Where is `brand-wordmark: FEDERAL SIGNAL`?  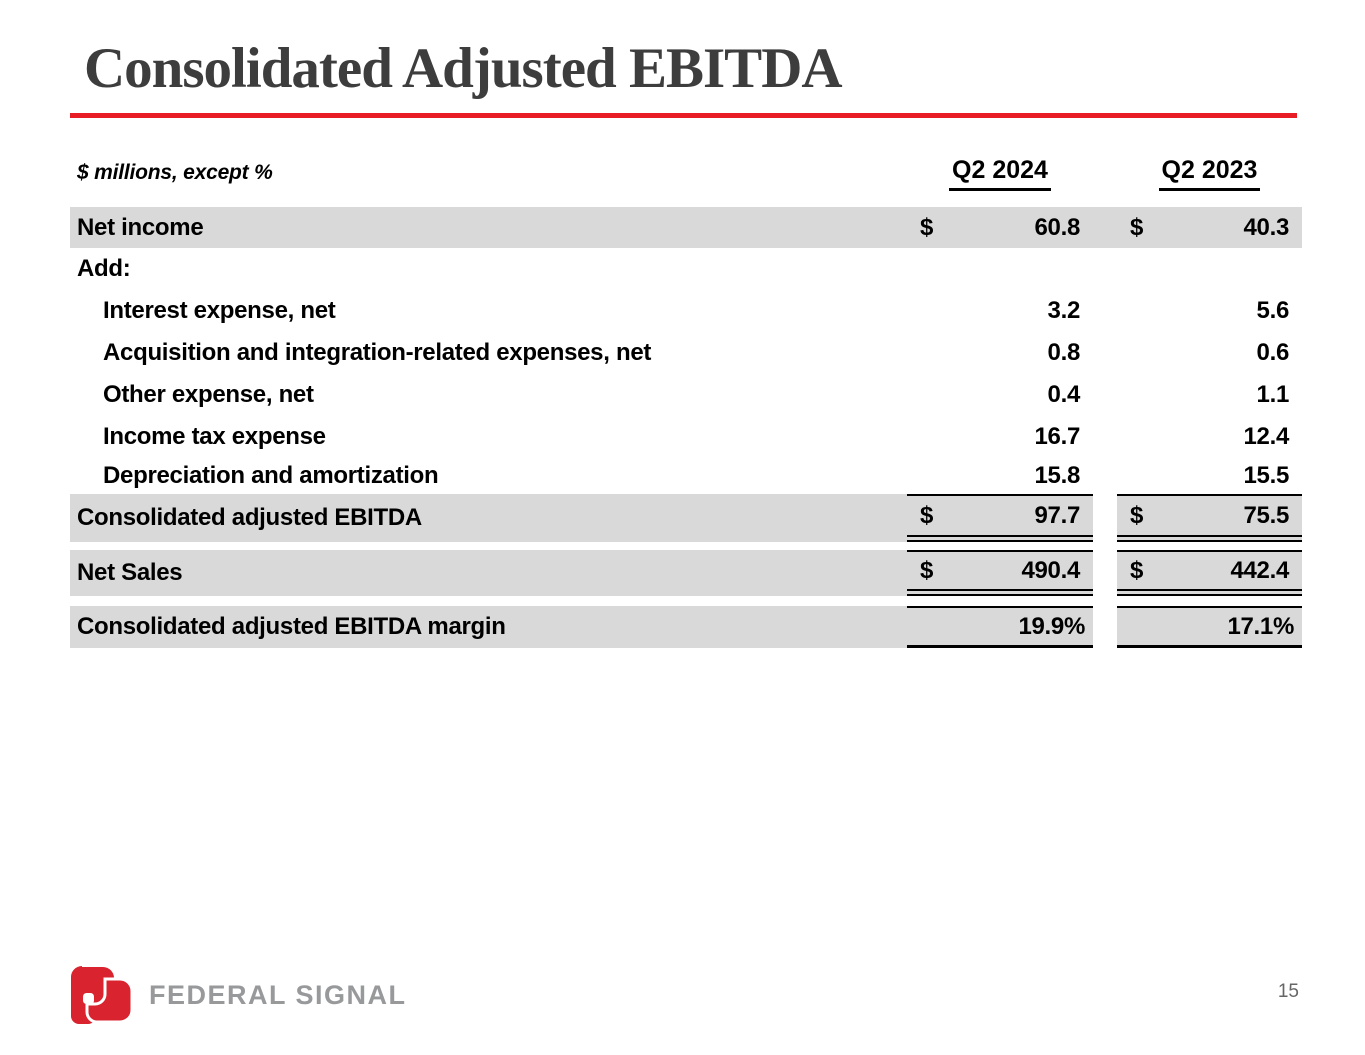
brand-wordmark: FEDERAL SIGNAL is located at coordinates (278, 994).